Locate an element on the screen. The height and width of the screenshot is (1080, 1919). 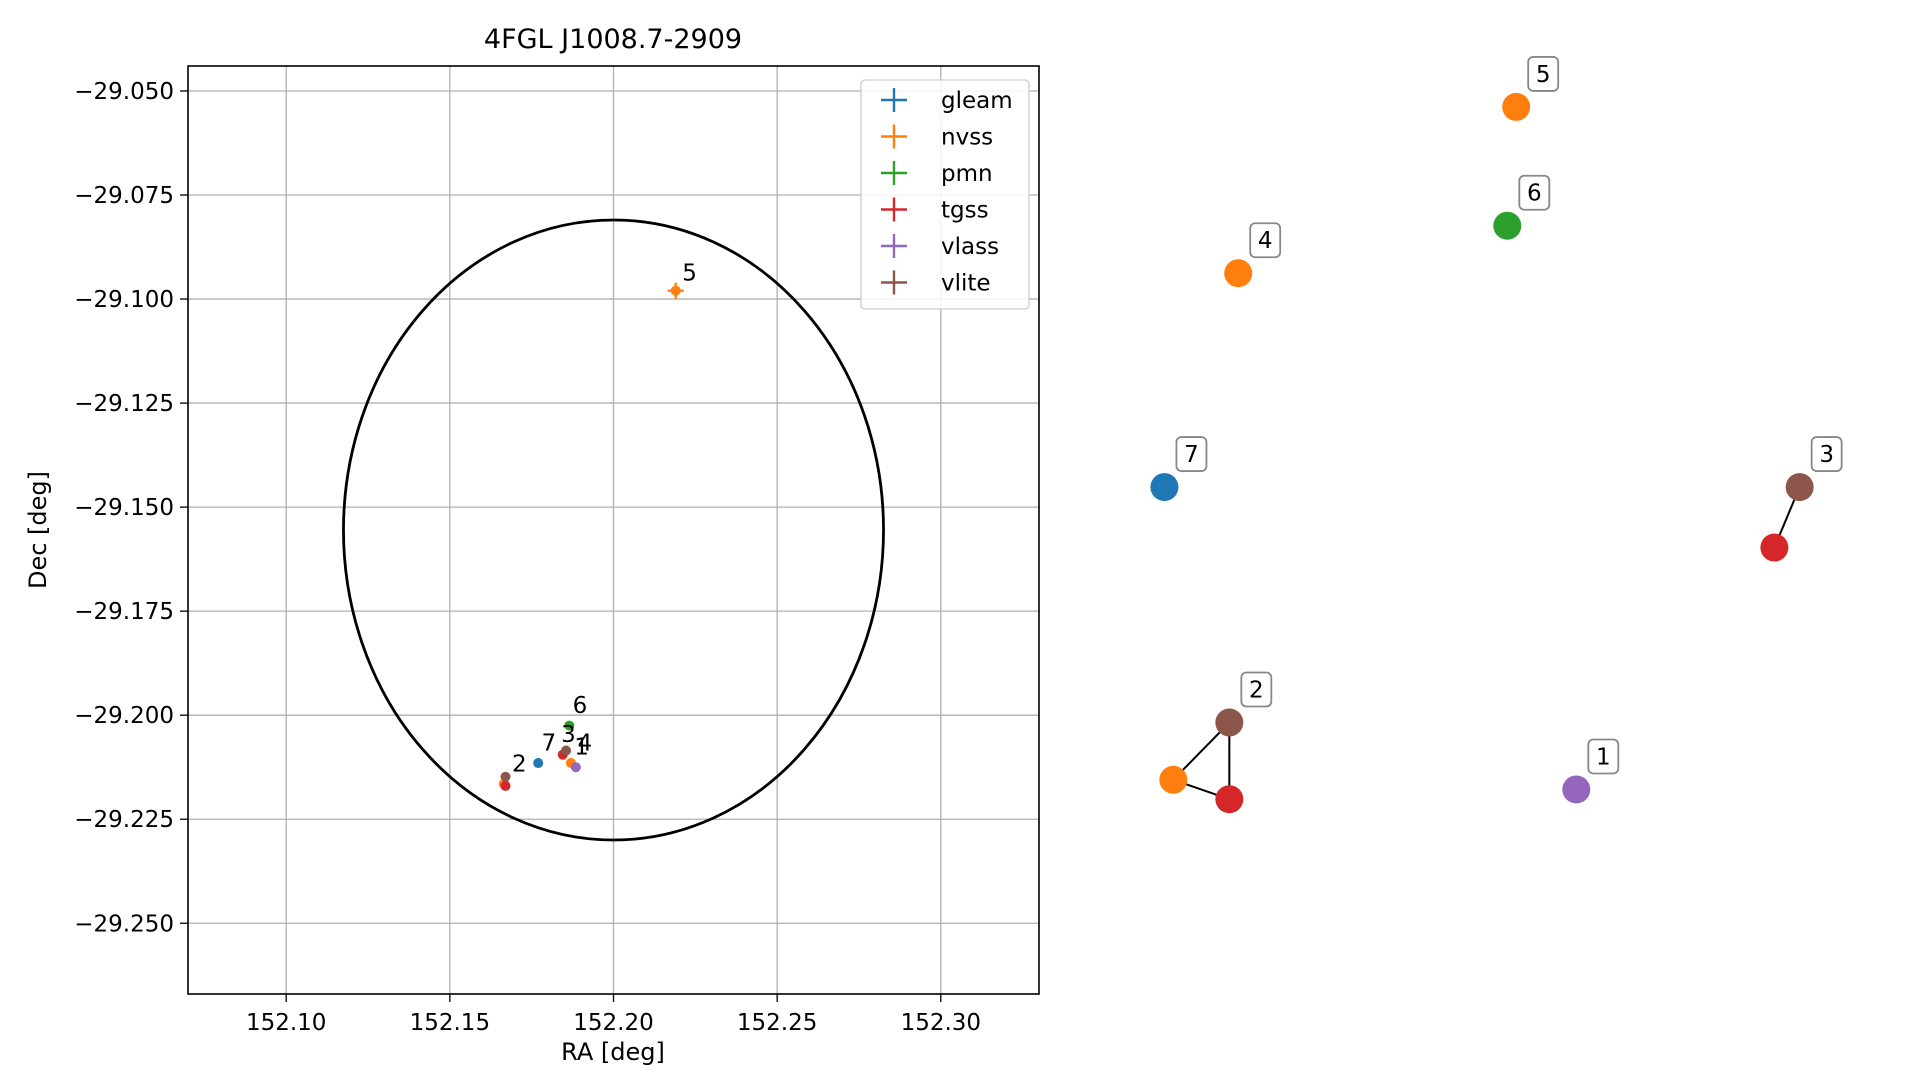
y-tick-label: −29.150 is located at coordinates (124, 508).